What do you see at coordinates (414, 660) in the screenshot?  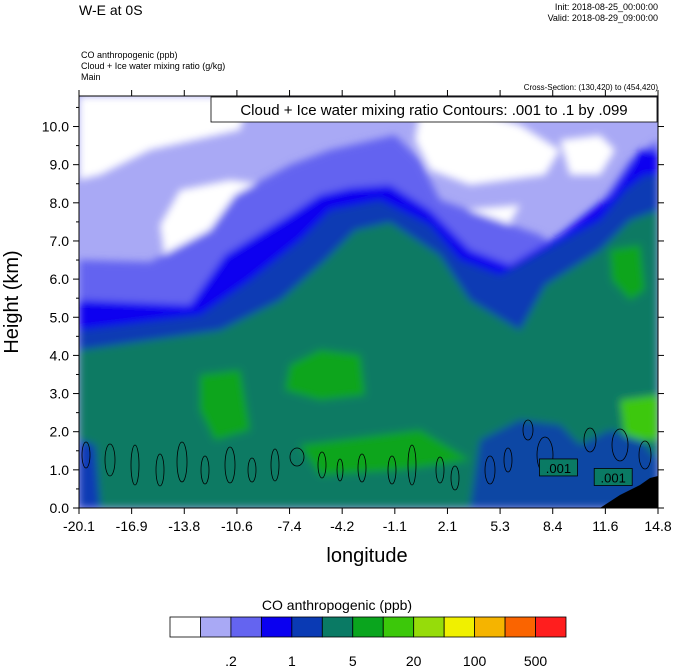 I see `colorbar-label: 20` at bounding box center [414, 660].